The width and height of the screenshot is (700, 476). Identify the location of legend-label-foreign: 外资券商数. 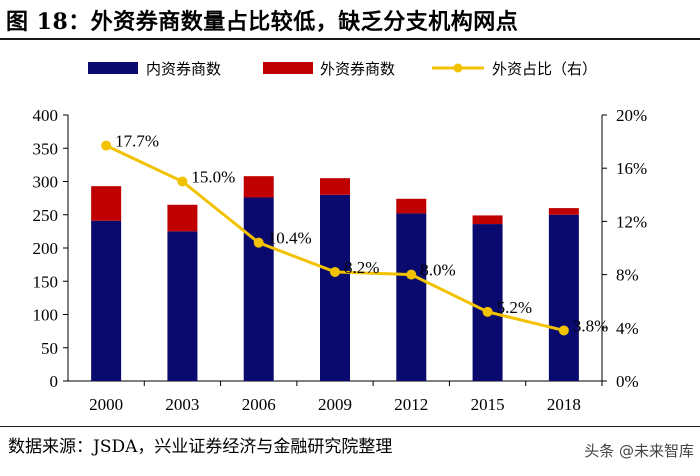
(357, 69).